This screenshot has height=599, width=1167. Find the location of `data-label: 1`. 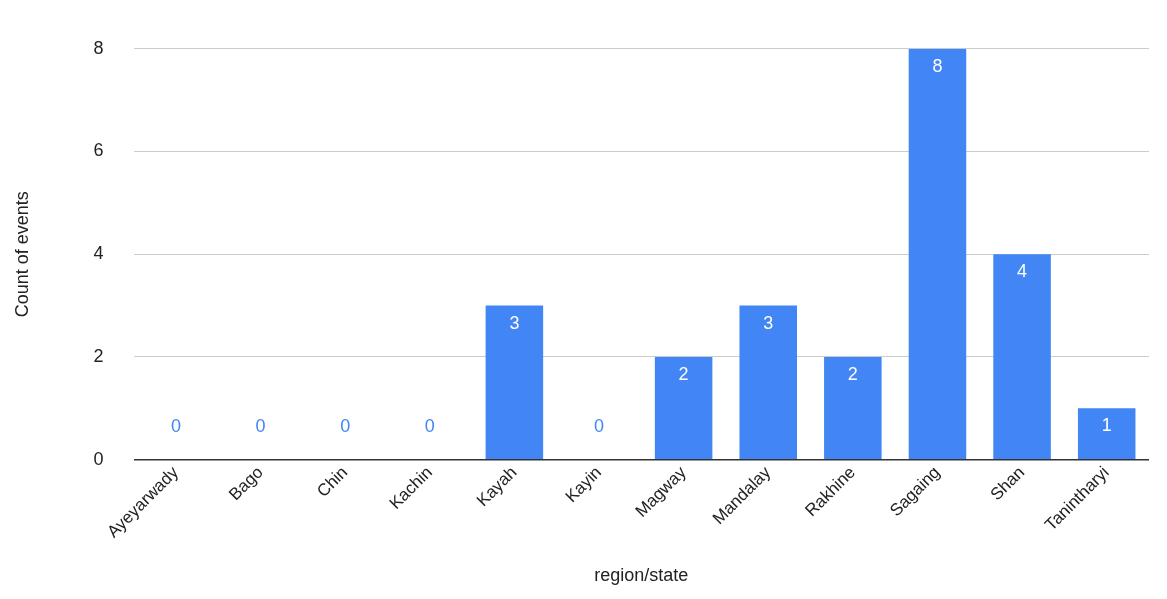

data-label: 1 is located at coordinates (1106, 425).